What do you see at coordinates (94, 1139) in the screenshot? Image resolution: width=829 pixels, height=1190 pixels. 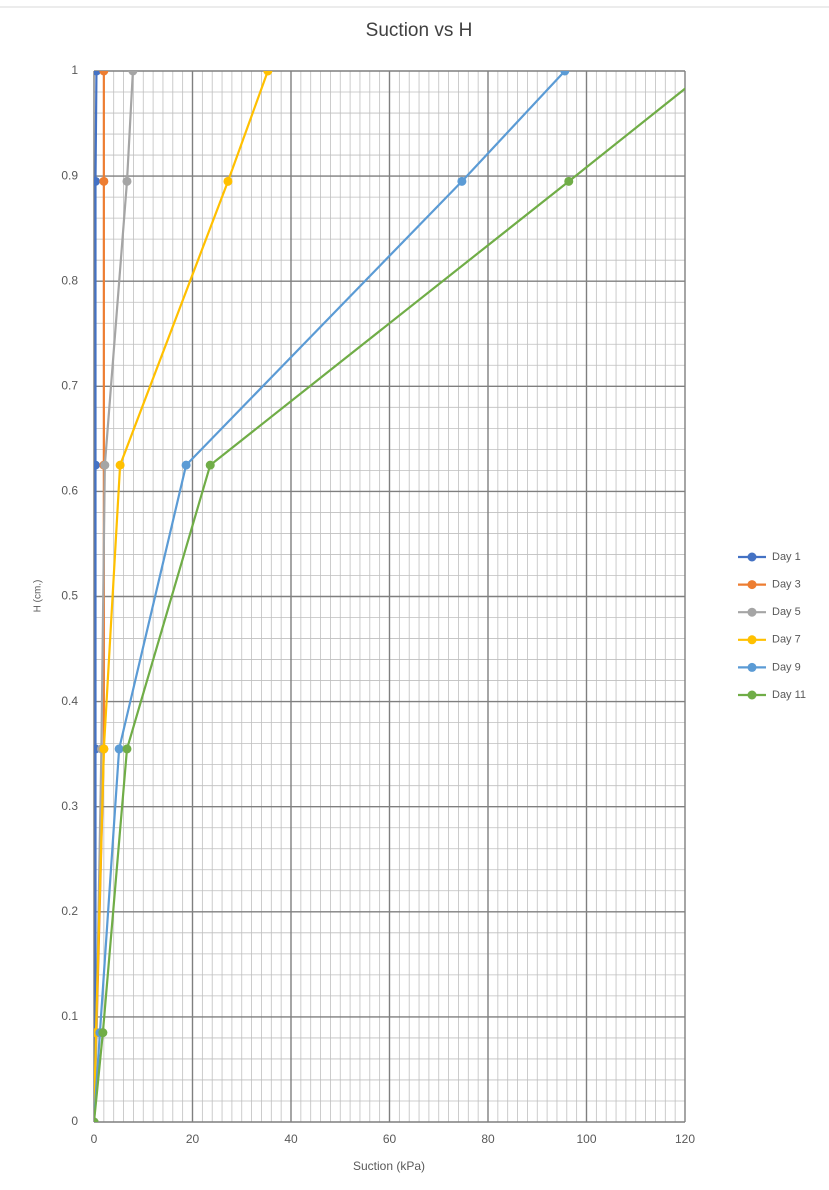 I see `x-tick-label: 0` at bounding box center [94, 1139].